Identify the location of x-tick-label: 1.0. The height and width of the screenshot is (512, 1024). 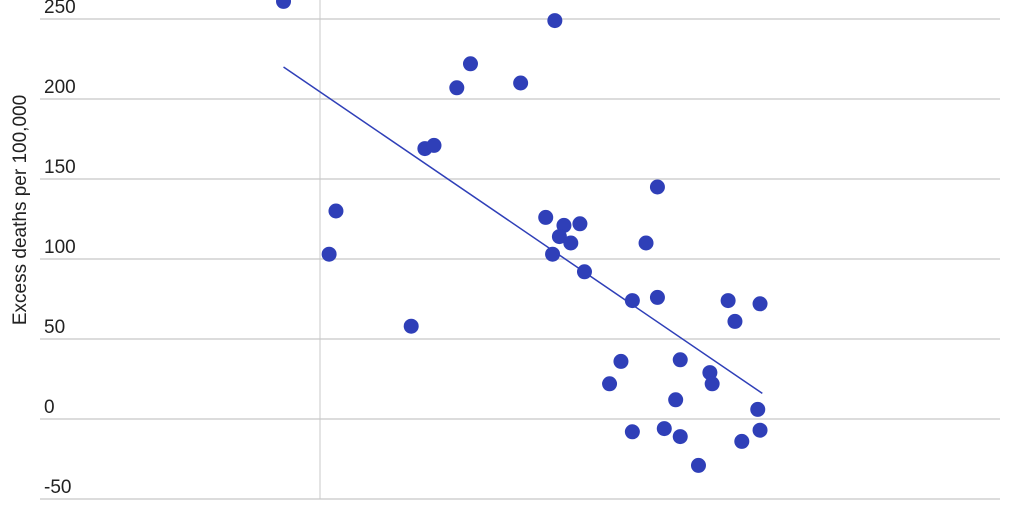
(548, 511).